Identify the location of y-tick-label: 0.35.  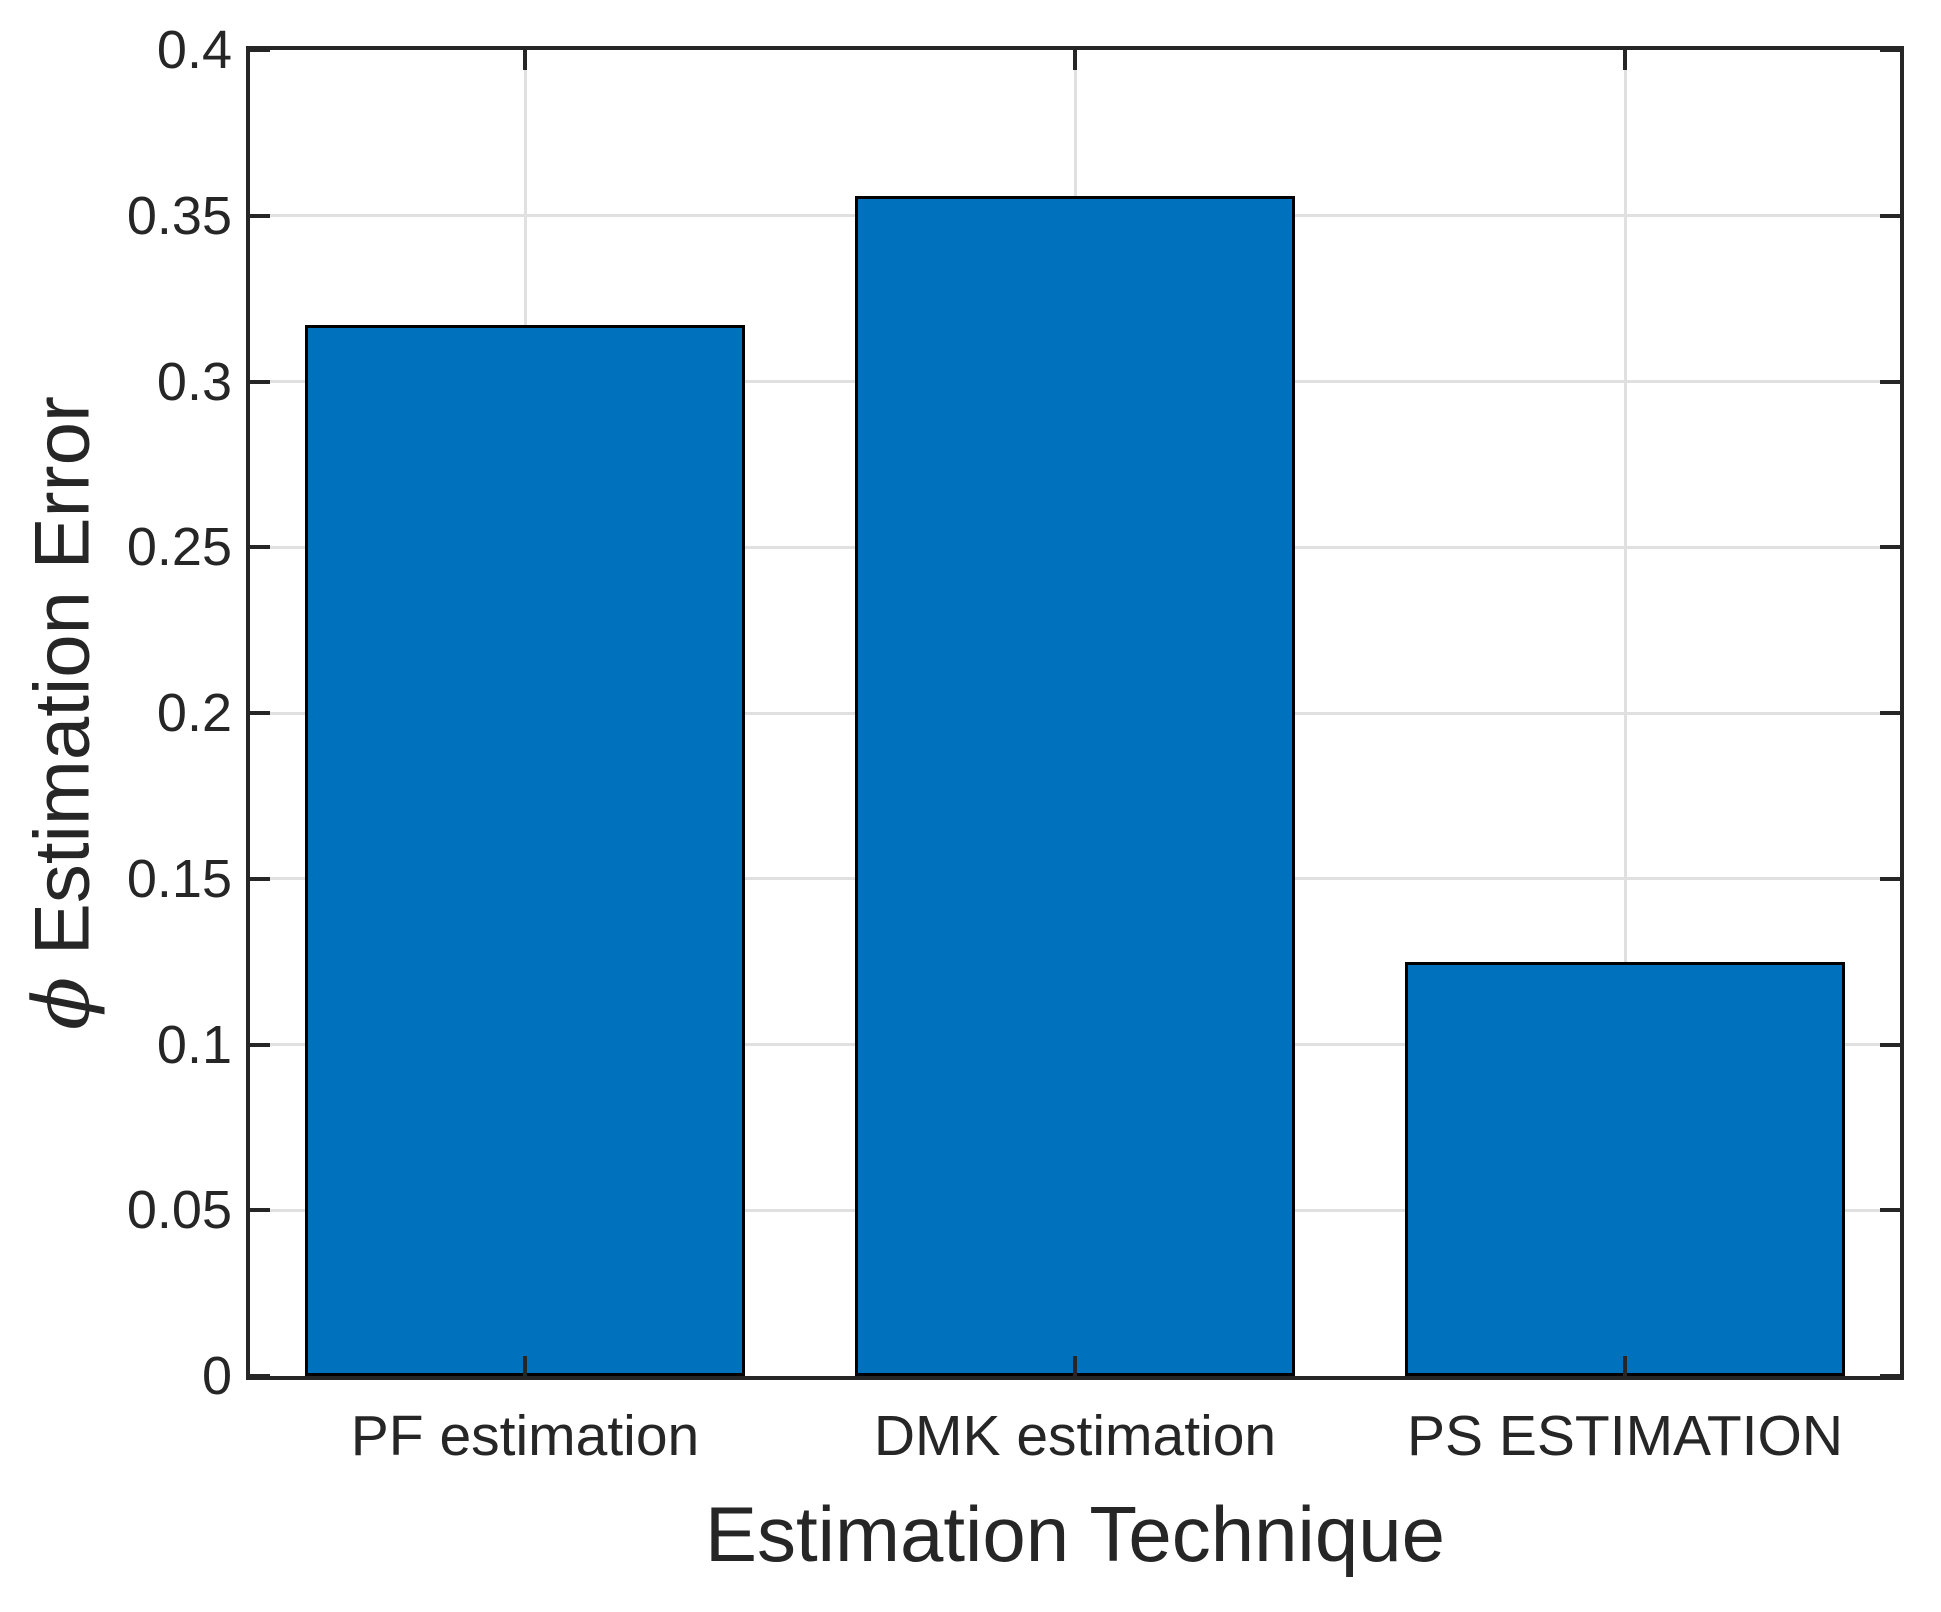
(179, 215).